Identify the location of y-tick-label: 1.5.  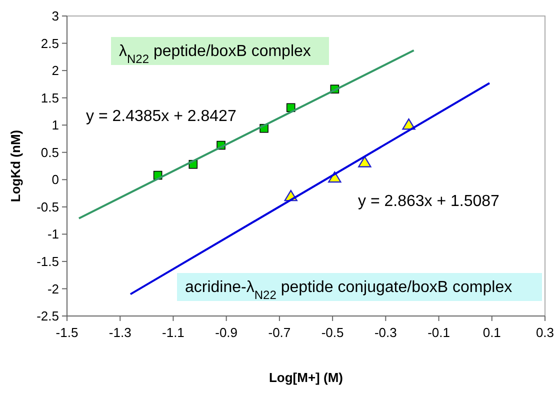
(49, 98).